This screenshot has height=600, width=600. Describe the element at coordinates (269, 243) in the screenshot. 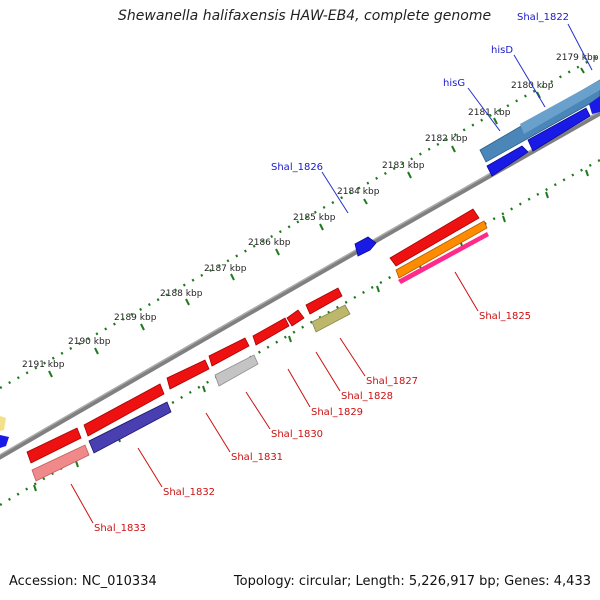

I see `kbp-tick-label: 2186 kbp` at that location.